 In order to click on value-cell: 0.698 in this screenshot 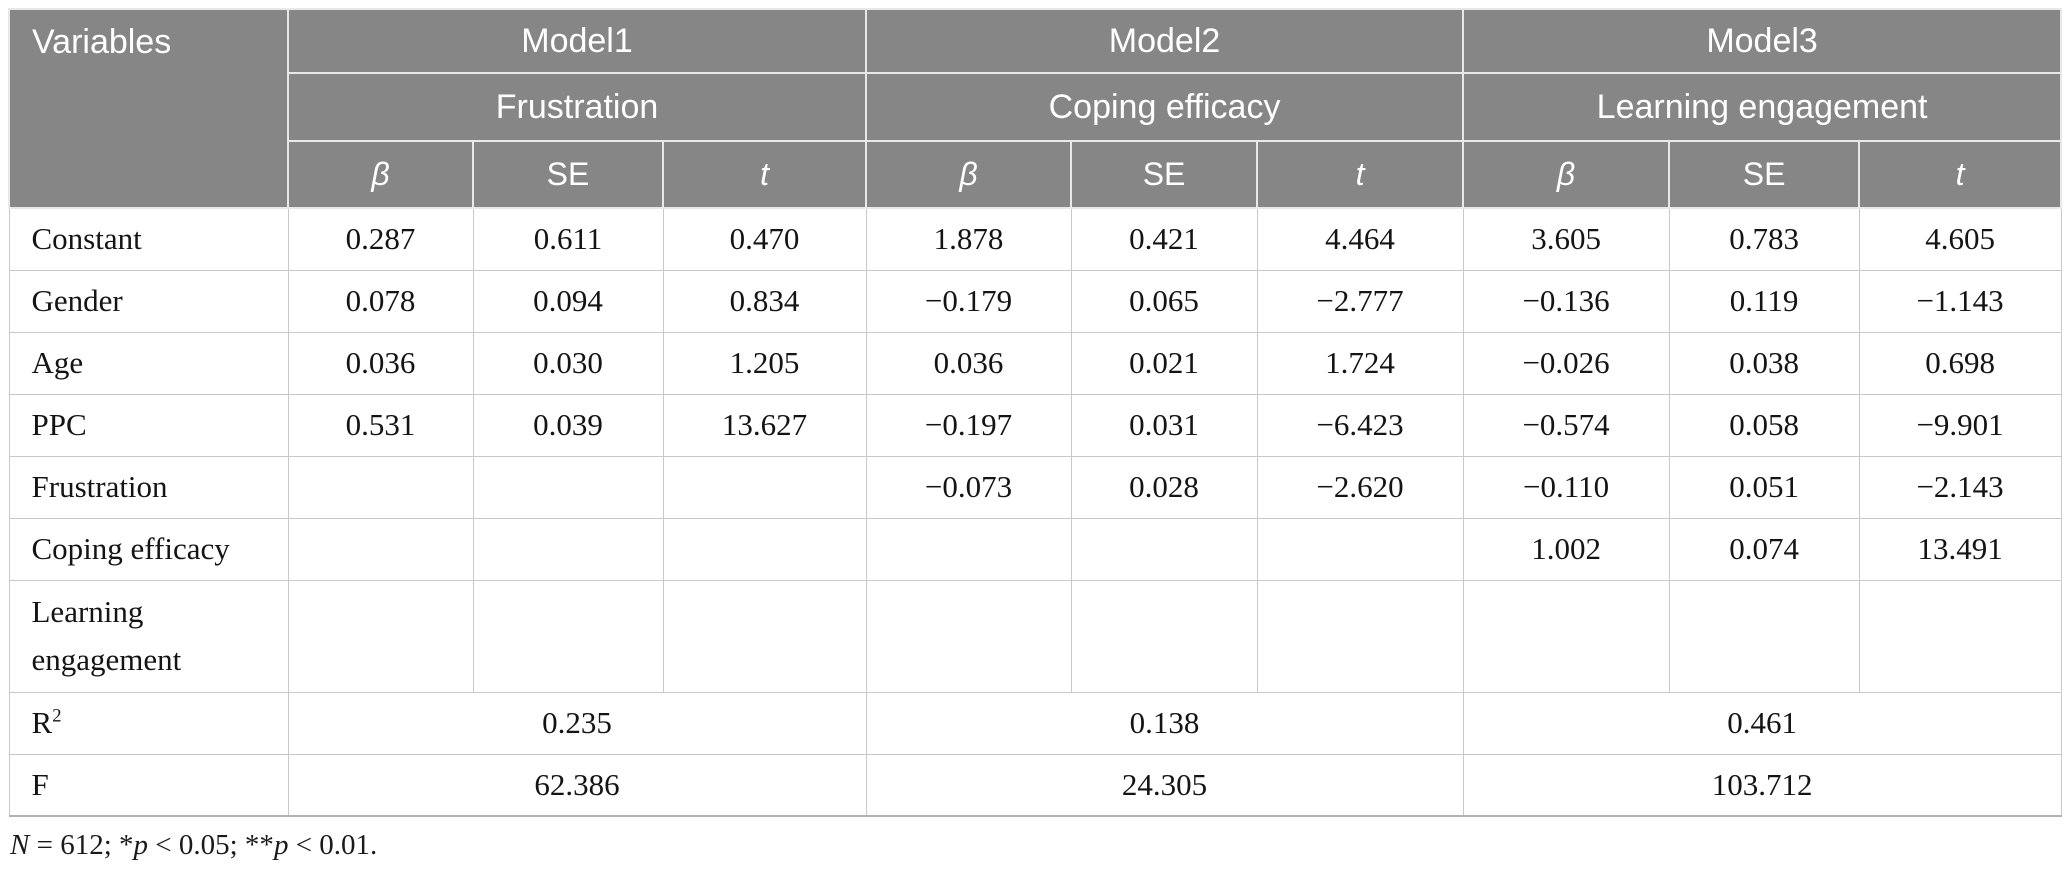, I will do `click(1960, 363)`.